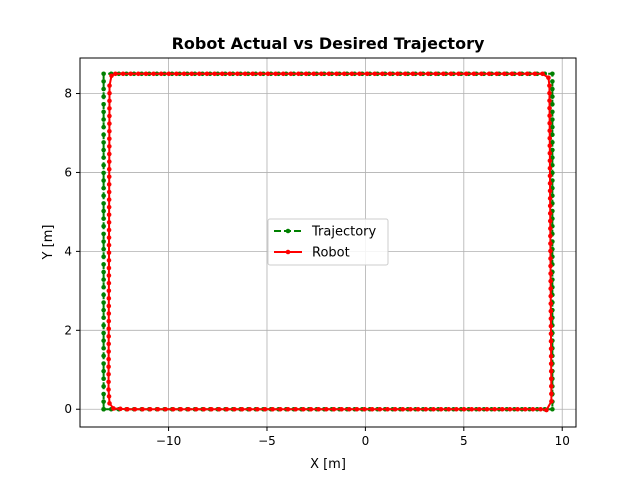 The height and width of the screenshot is (480, 640). I want to click on legend: Trajectory Robot, so click(328, 242).